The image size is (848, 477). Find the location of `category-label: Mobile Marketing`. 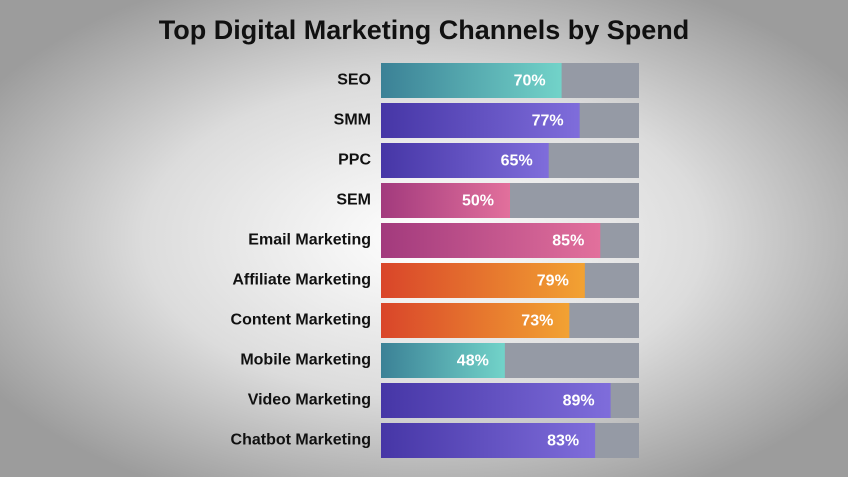

category-label: Mobile Marketing is located at coordinates (305, 360).